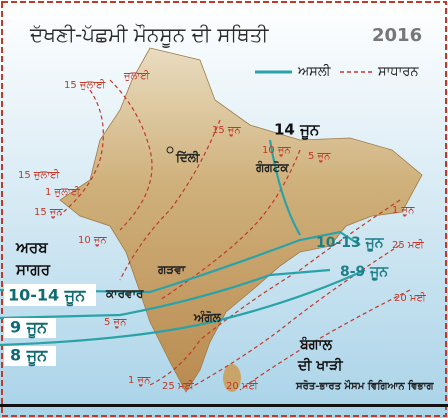  Describe the element at coordinates (63, 192) in the screenshot. I see `label: 1 ਜੁਲਾਈ` at that location.